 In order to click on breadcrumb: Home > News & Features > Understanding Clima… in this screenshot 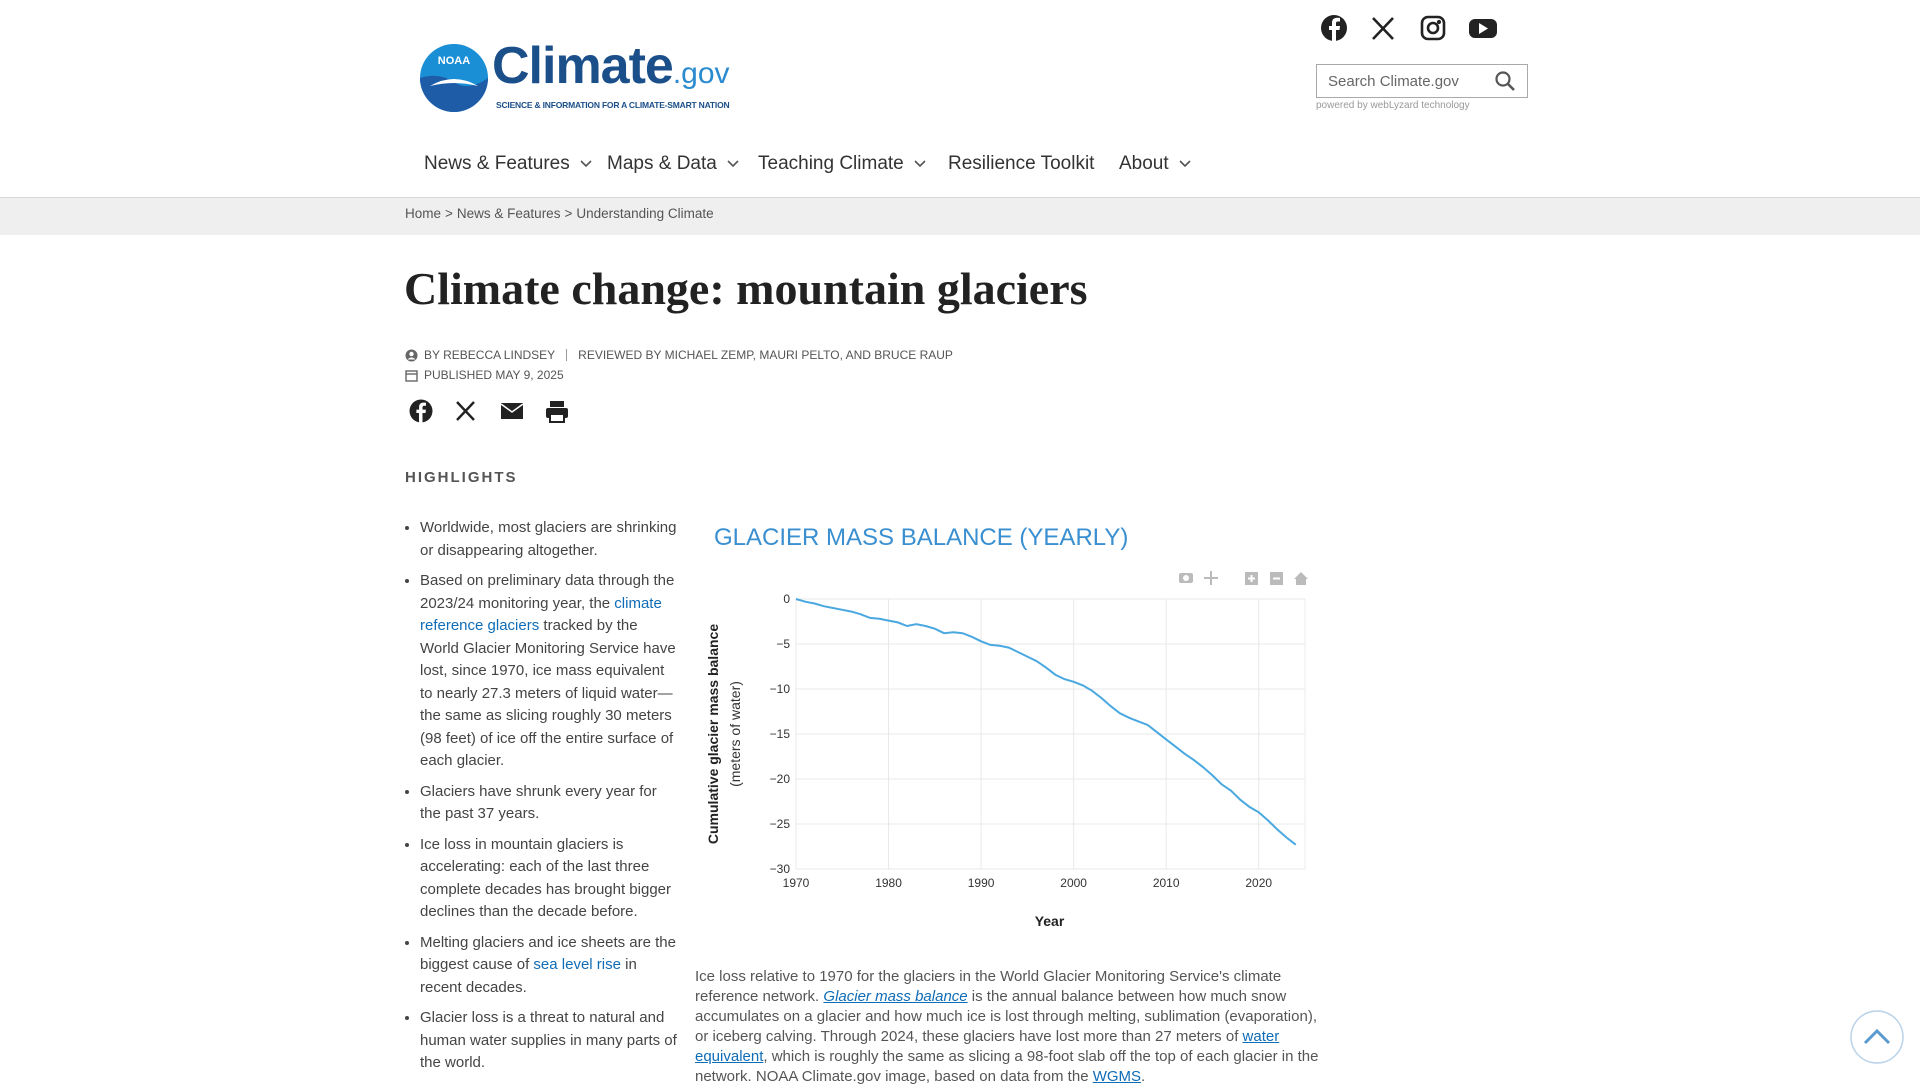, I will do `click(561, 213)`.